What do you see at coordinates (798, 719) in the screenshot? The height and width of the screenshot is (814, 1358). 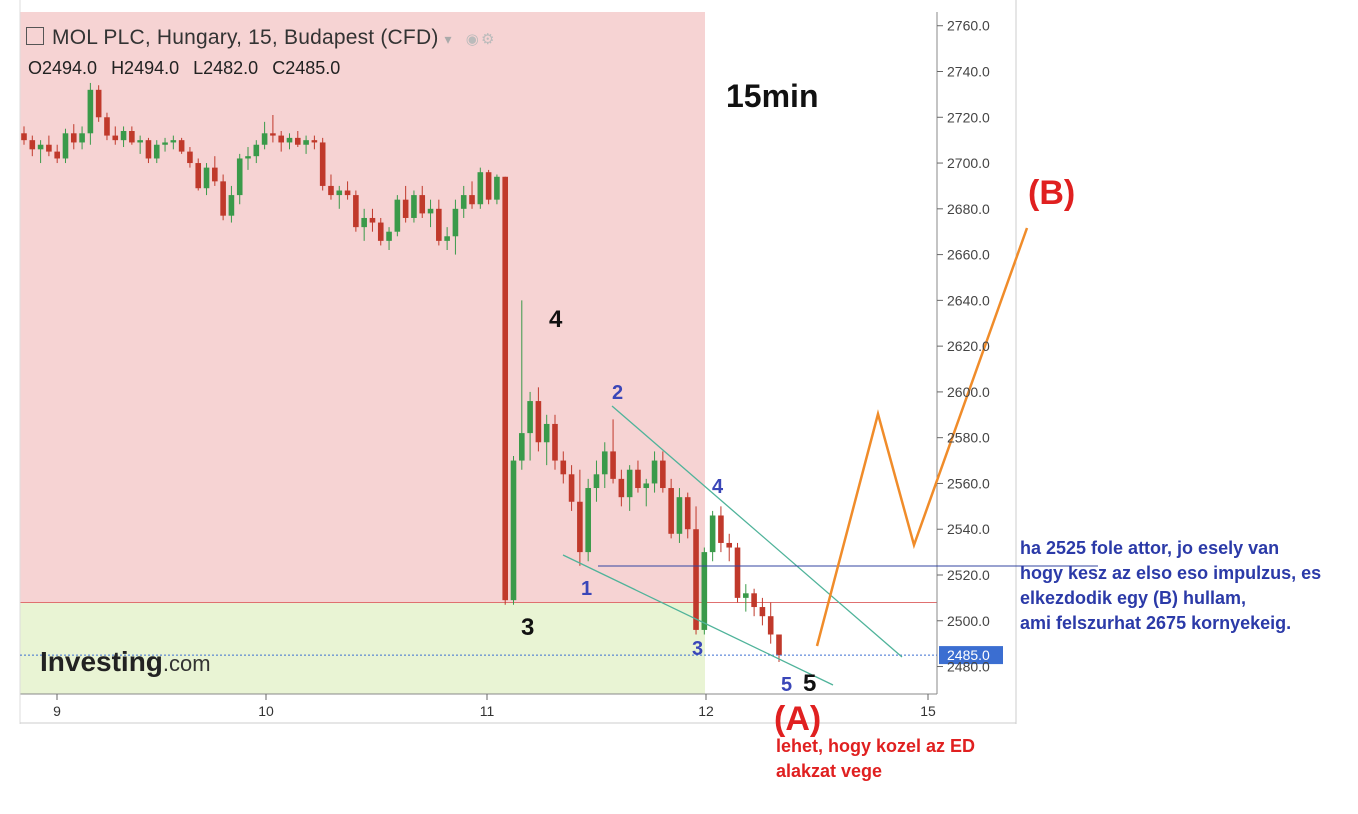 I see `wave-a-label: (A)` at bounding box center [798, 719].